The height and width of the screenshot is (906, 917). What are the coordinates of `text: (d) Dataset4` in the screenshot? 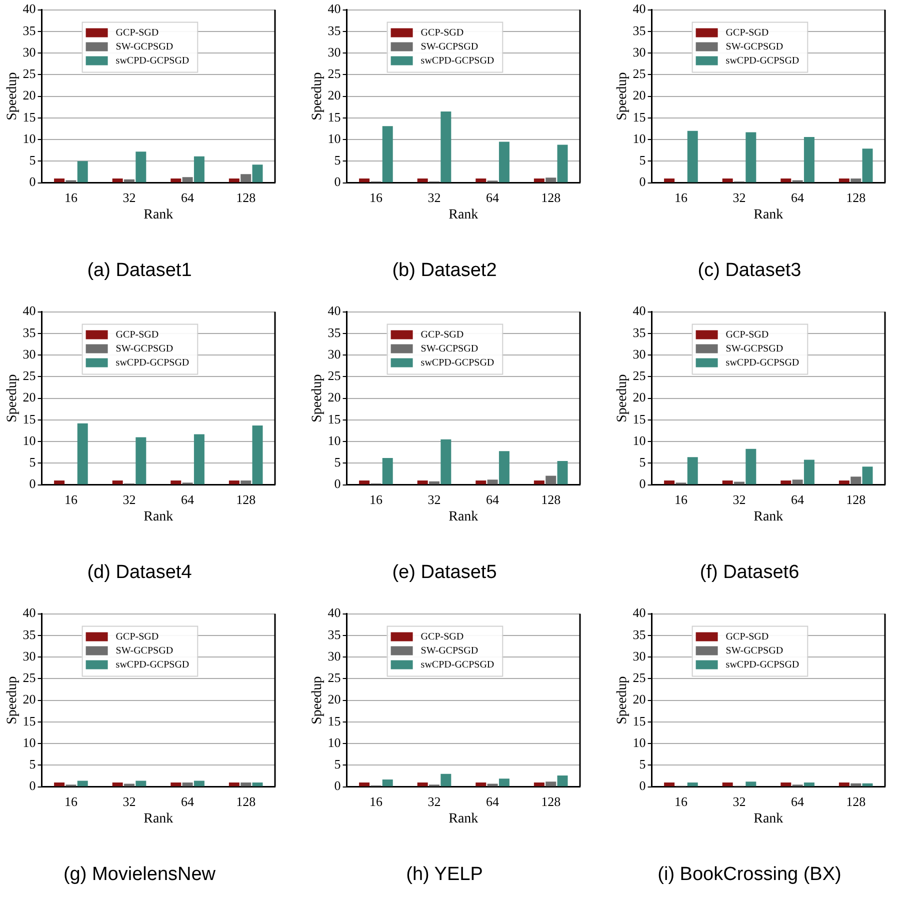 It's located at (139, 572).